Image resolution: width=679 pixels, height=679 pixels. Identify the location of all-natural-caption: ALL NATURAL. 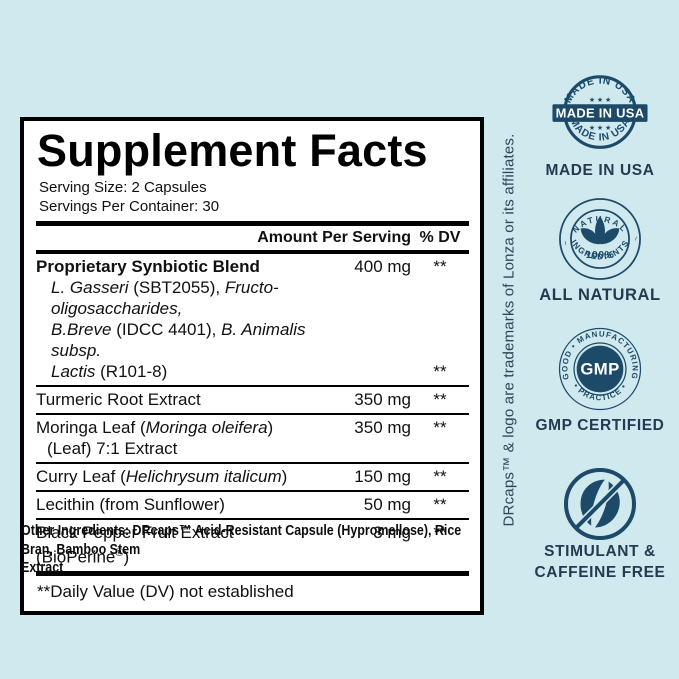
(600, 295).